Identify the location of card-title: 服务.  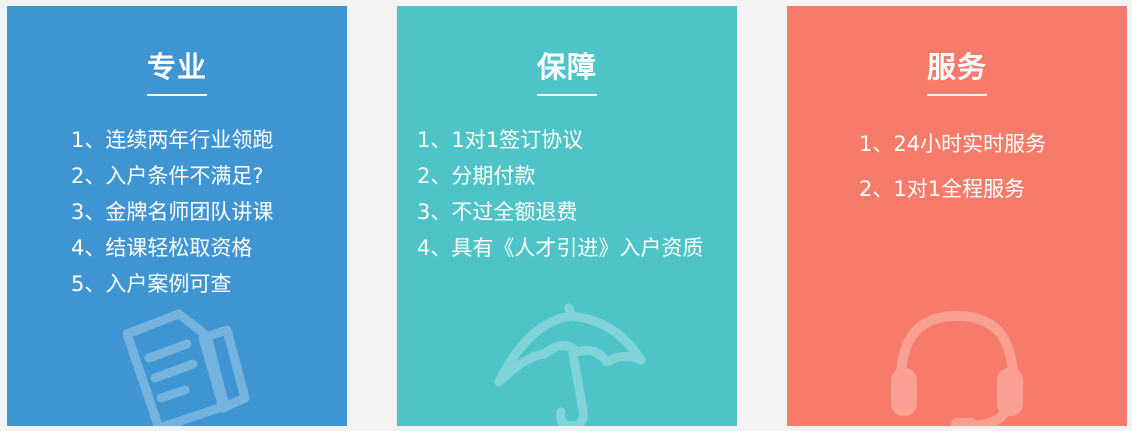
(956, 67).